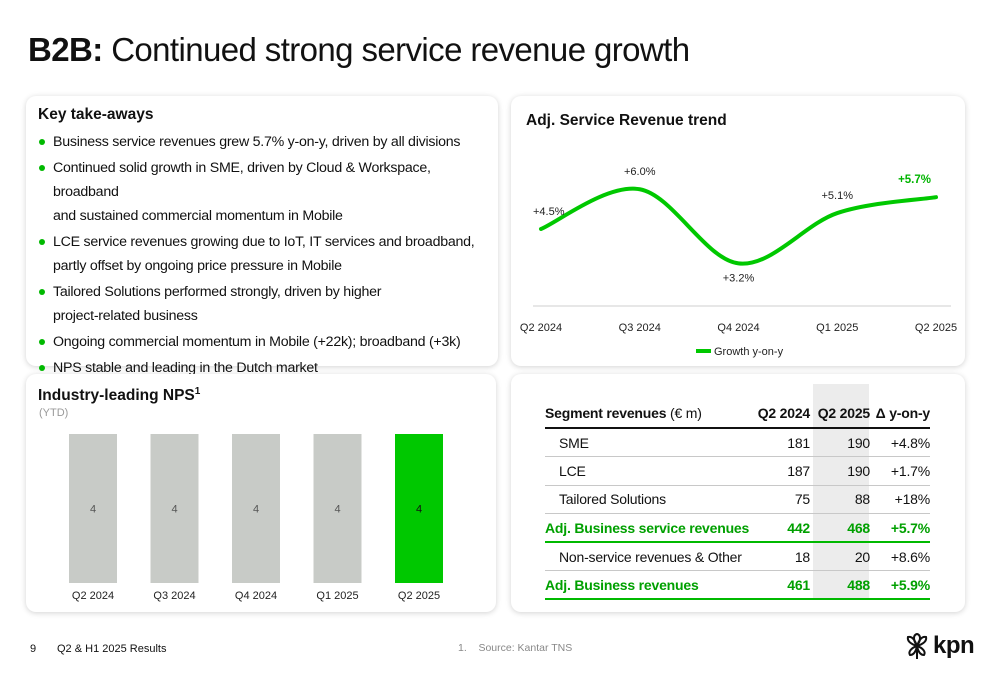 Image resolution: width=1000 pixels, height=685 pixels. I want to click on page-title-rest: Continued strong service revenue growth, so click(400, 49).